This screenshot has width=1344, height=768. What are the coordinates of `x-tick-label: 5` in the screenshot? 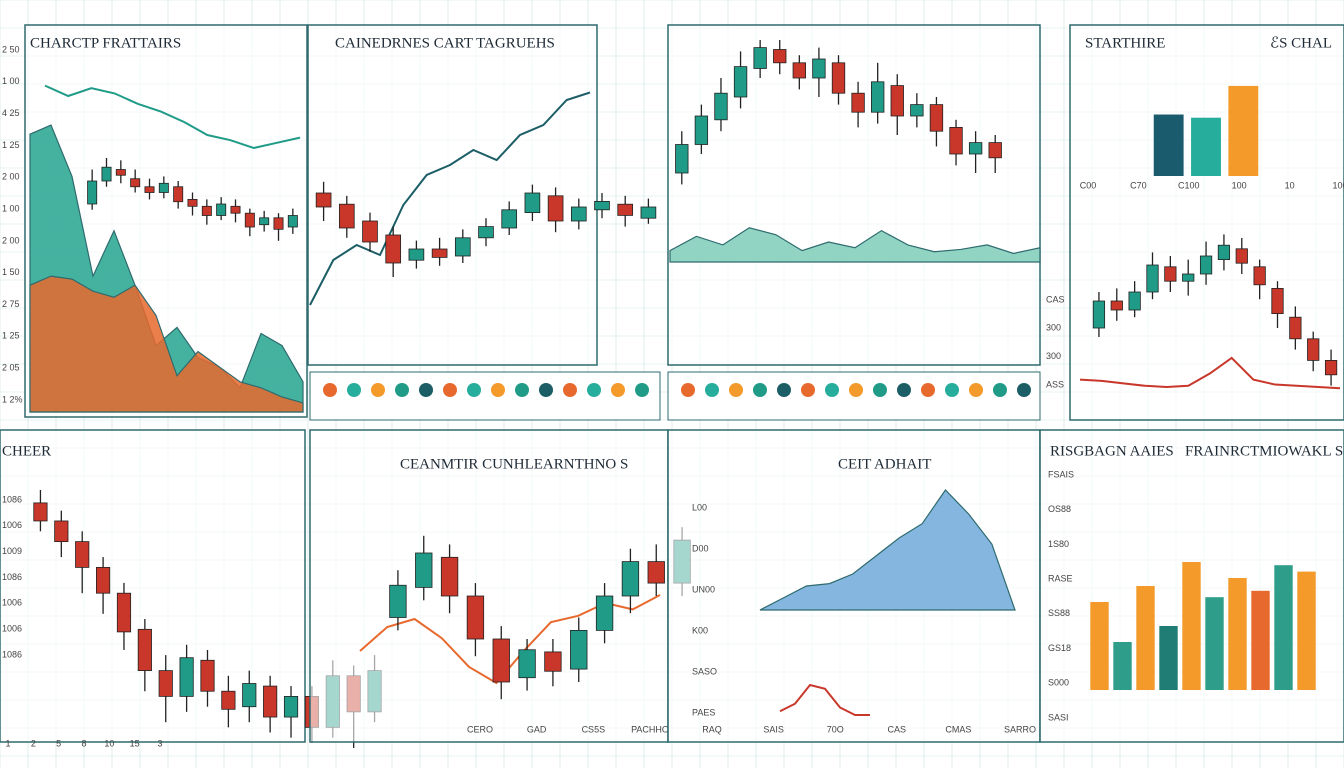 It's located at (58, 743).